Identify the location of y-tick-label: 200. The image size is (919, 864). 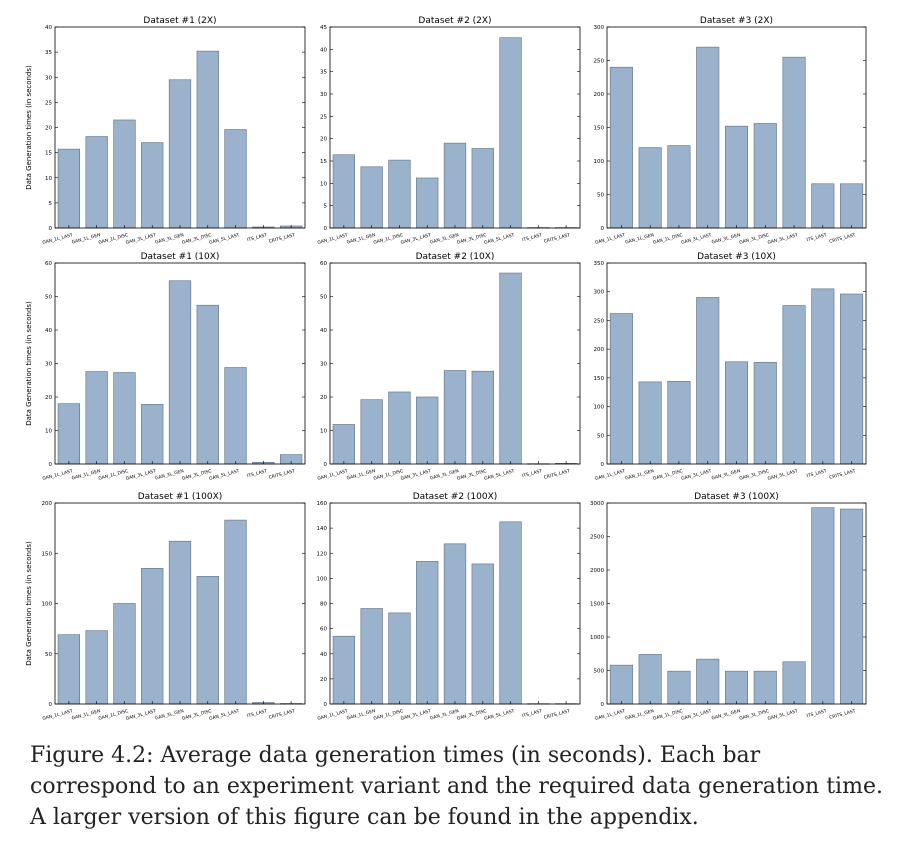
(599, 95).